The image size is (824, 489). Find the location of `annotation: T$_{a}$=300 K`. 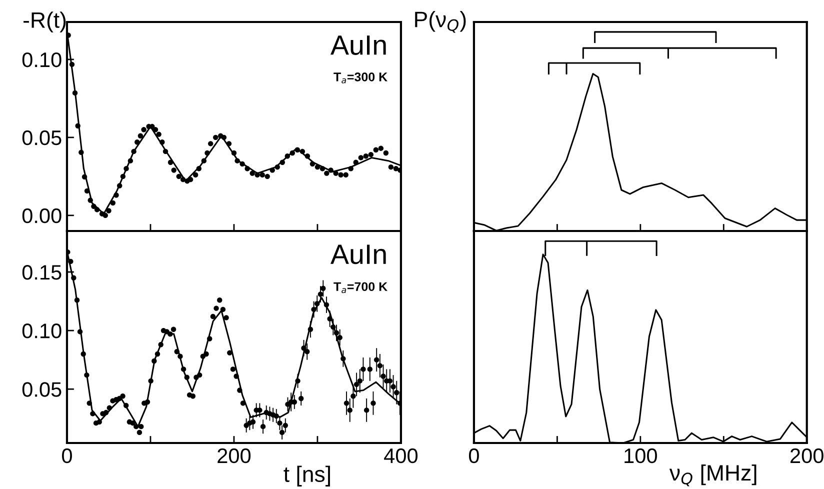

annotation: T$_{a}$=300 K is located at coordinates (361, 78).